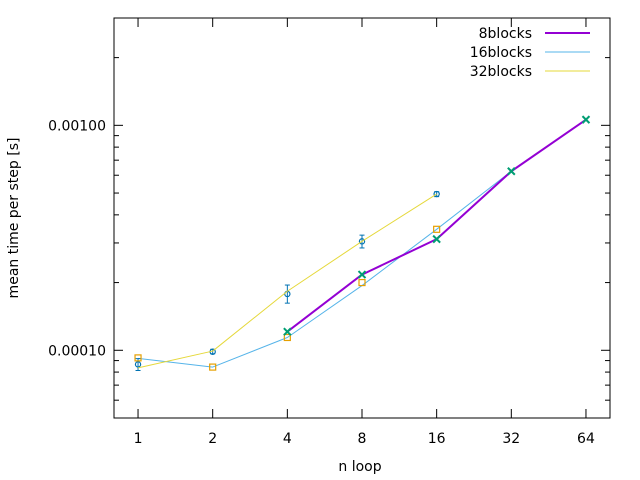 Image resolution: width=640 pixels, height=480 pixels. I want to click on legend-item: 32blocks, so click(530, 72).